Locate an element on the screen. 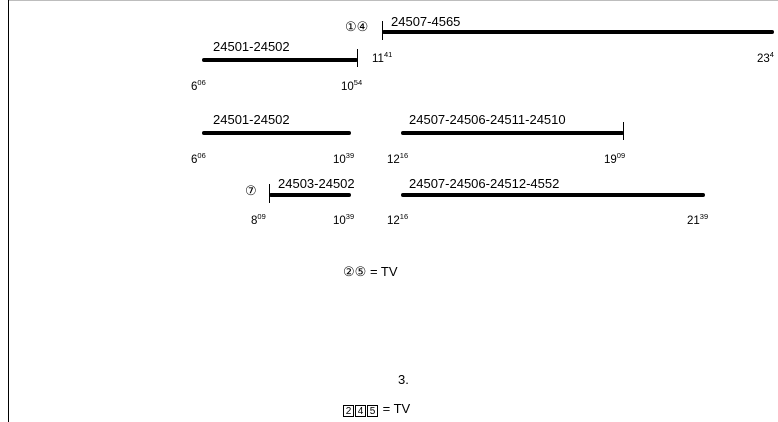 This screenshot has height=422, width=778. section-number: 3. is located at coordinates (403, 379).